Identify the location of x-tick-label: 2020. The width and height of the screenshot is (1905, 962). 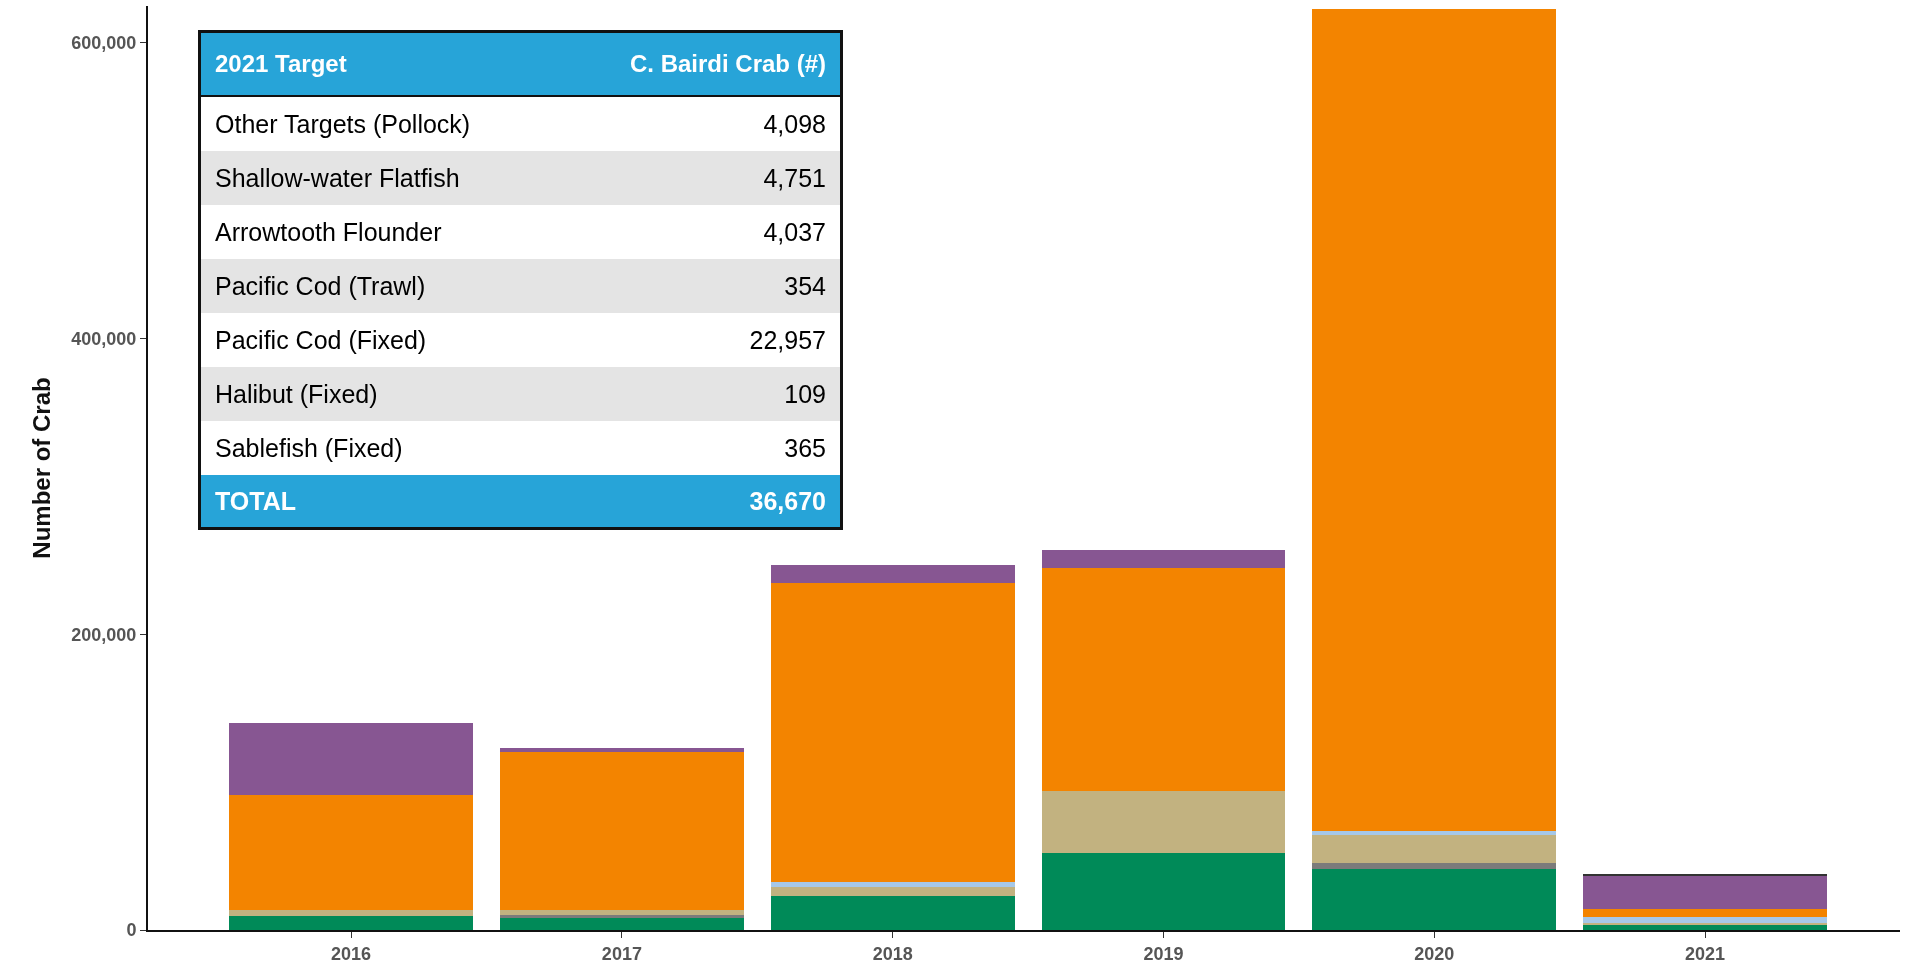
(1434, 952).